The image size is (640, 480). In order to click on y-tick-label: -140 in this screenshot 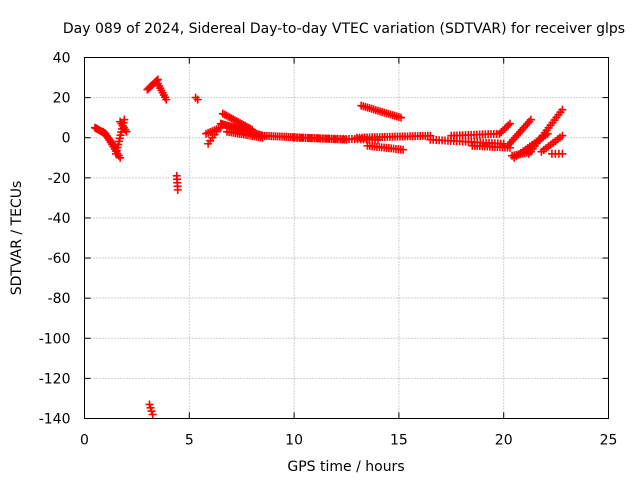, I will do `click(55, 420)`.